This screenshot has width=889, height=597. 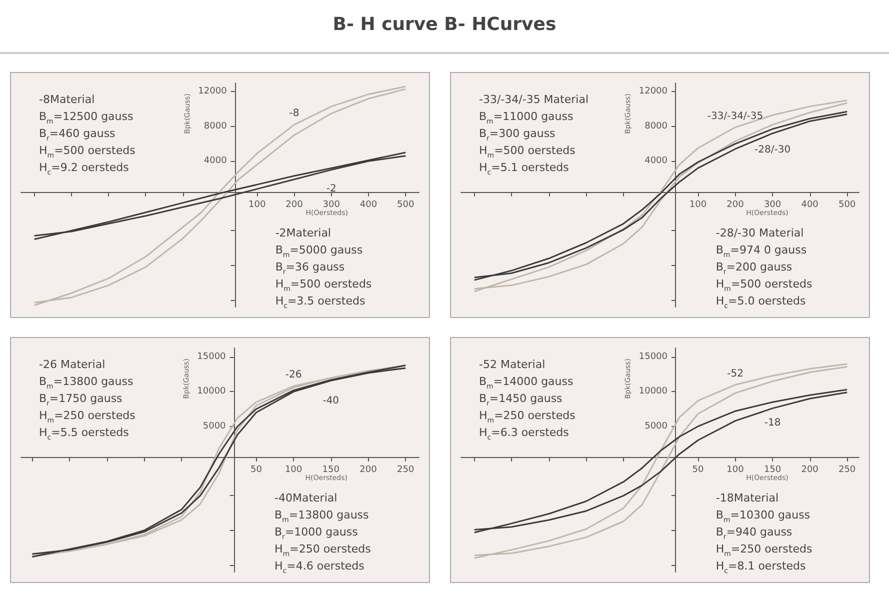 What do you see at coordinates (293, 375) in the screenshot?
I see `series-label: -26` at bounding box center [293, 375].